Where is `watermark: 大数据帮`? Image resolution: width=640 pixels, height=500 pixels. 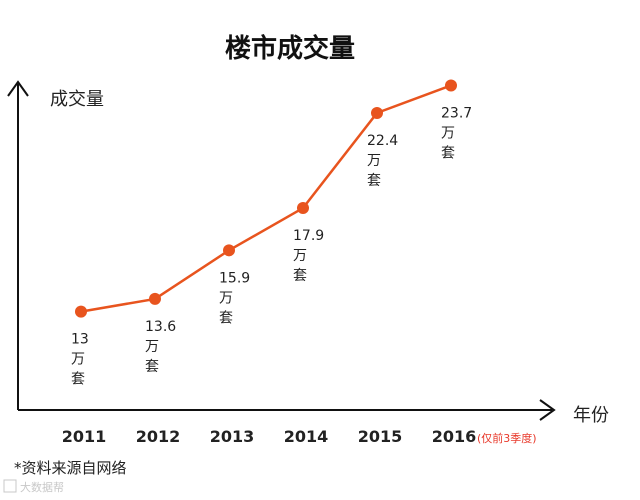
watermark: 大数据帮 is located at coordinates (33, 486).